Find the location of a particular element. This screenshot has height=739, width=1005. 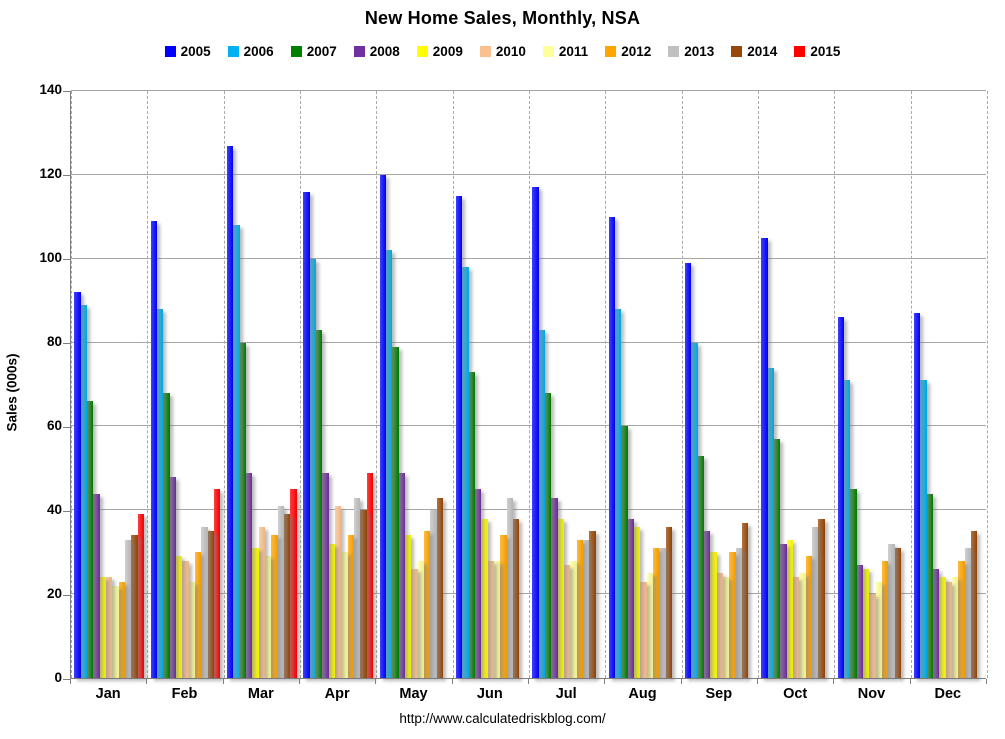

legend-swatch-2015 is located at coordinates (800, 51).